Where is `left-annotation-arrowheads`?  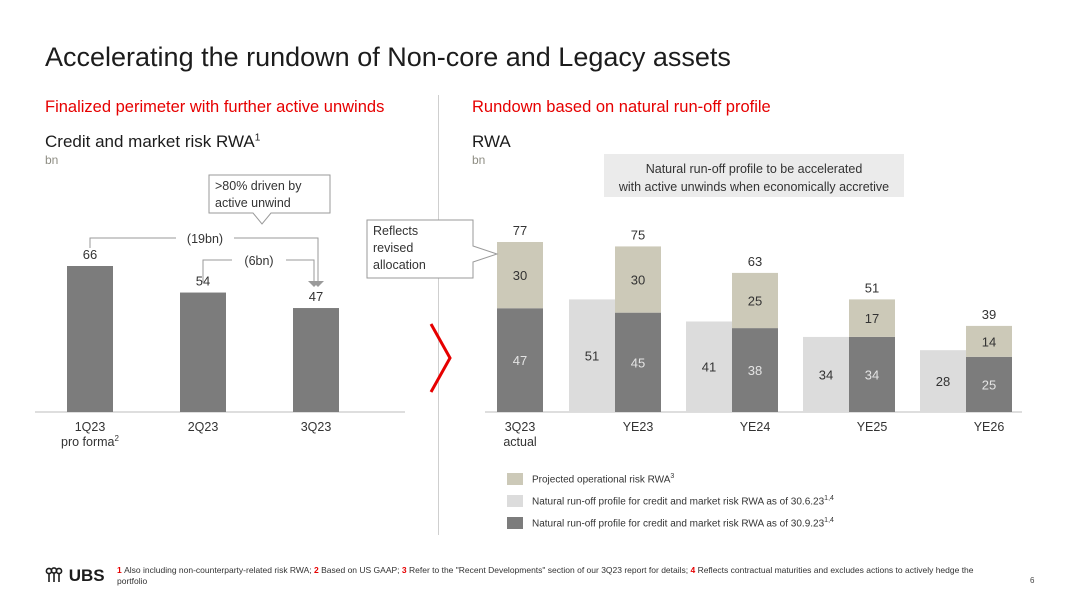 left-annotation-arrowheads is located at coordinates (316, 284).